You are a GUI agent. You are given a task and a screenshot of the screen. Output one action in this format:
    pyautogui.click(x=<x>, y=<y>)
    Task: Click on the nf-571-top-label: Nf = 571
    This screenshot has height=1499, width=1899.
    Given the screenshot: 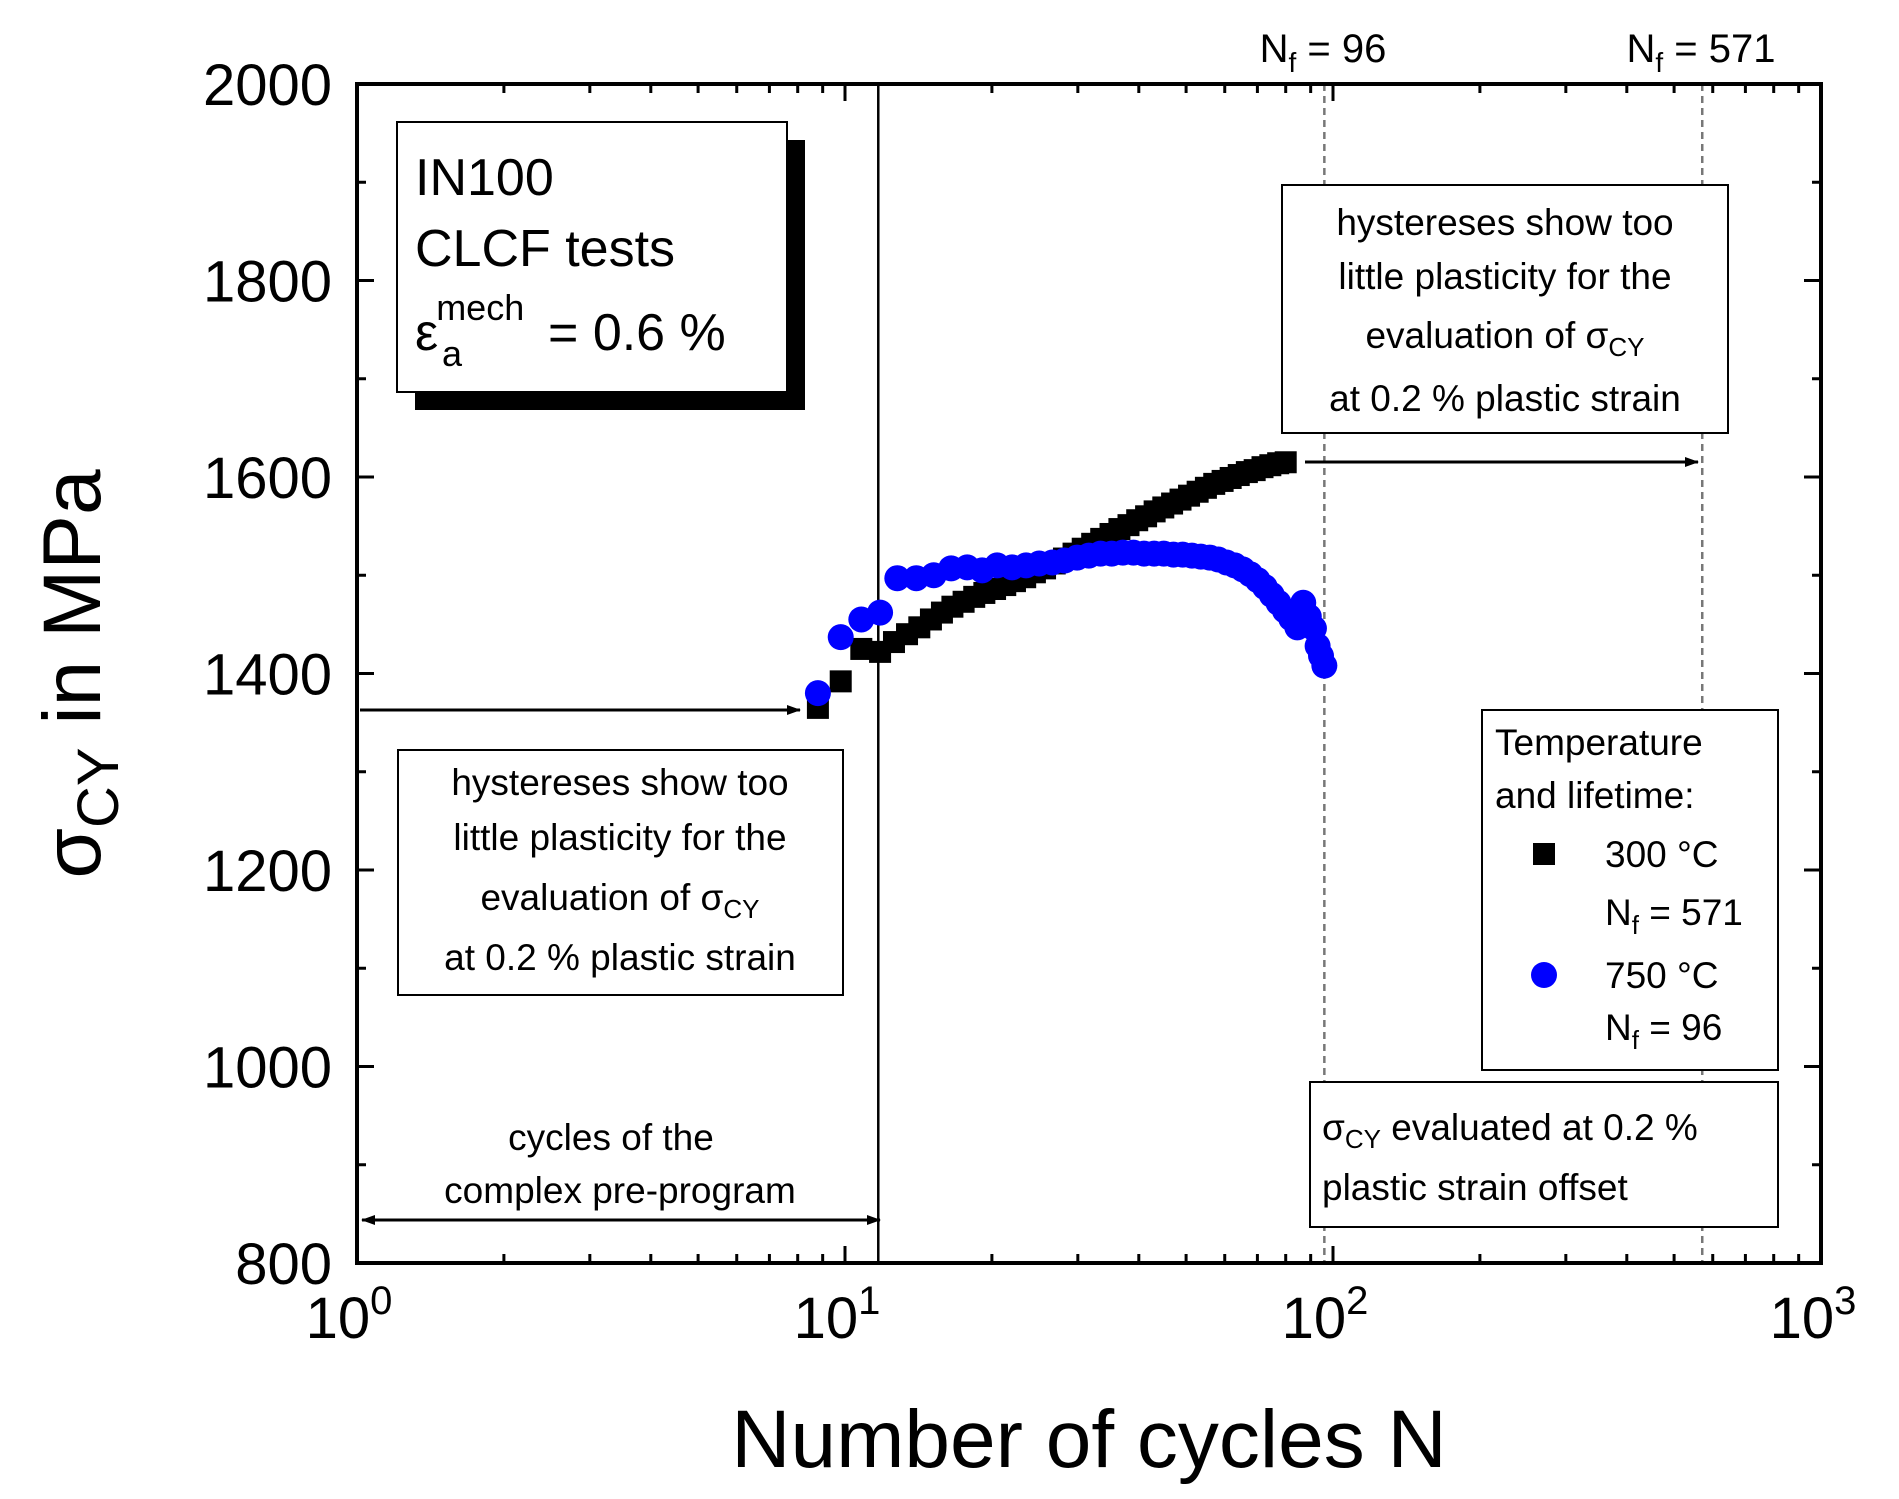 What is the action you would take?
    pyautogui.click(x=1701, y=52)
    